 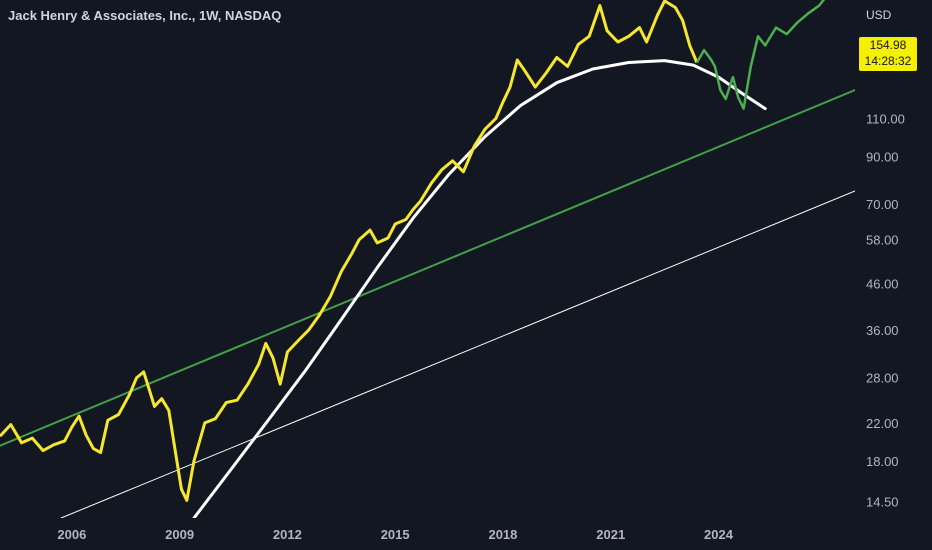 What do you see at coordinates (287, 534) in the screenshot?
I see `x-tick-label: 2012` at bounding box center [287, 534].